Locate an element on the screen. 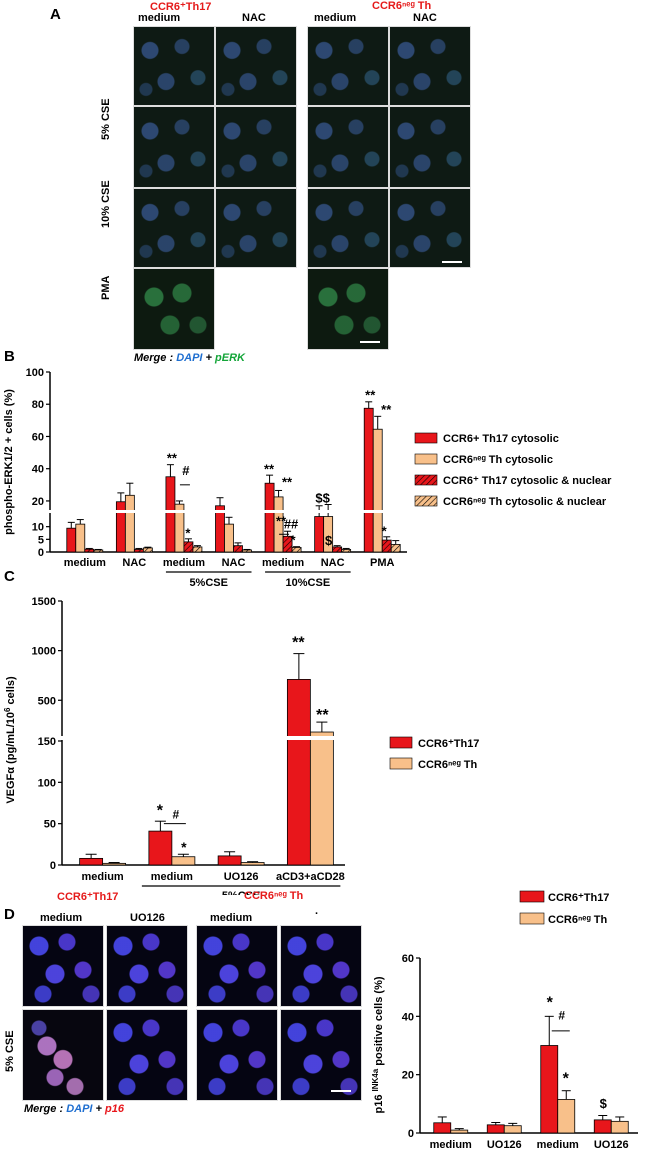  panel-a-col-nac-2: NAC is located at coordinates (425, 18).